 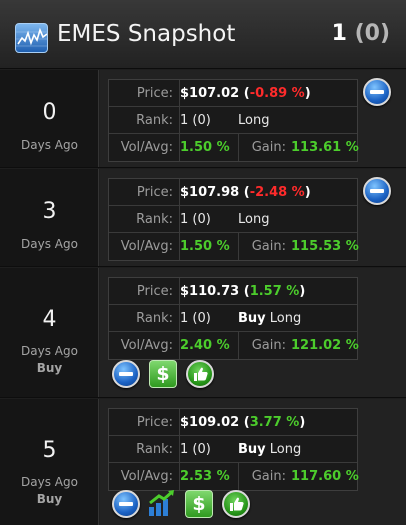 What do you see at coordinates (245, 93) in the screenshot?
I see `price-value: $107.02 (-0.89 %)` at bounding box center [245, 93].